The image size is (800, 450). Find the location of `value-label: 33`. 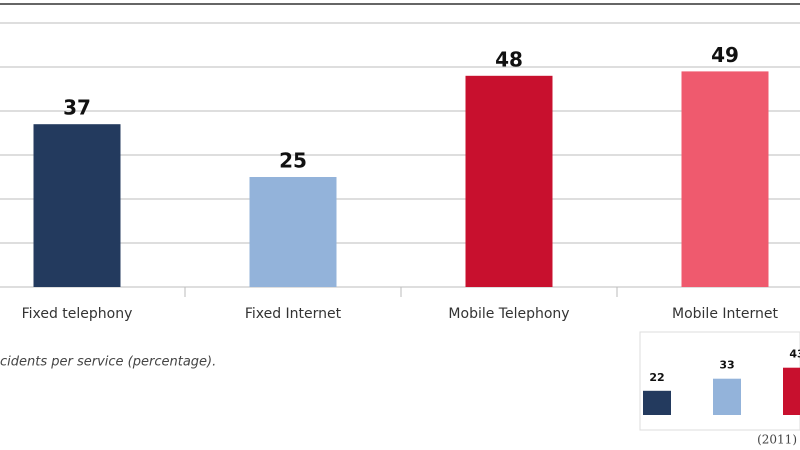

value-label: 33 is located at coordinates (726, 365).